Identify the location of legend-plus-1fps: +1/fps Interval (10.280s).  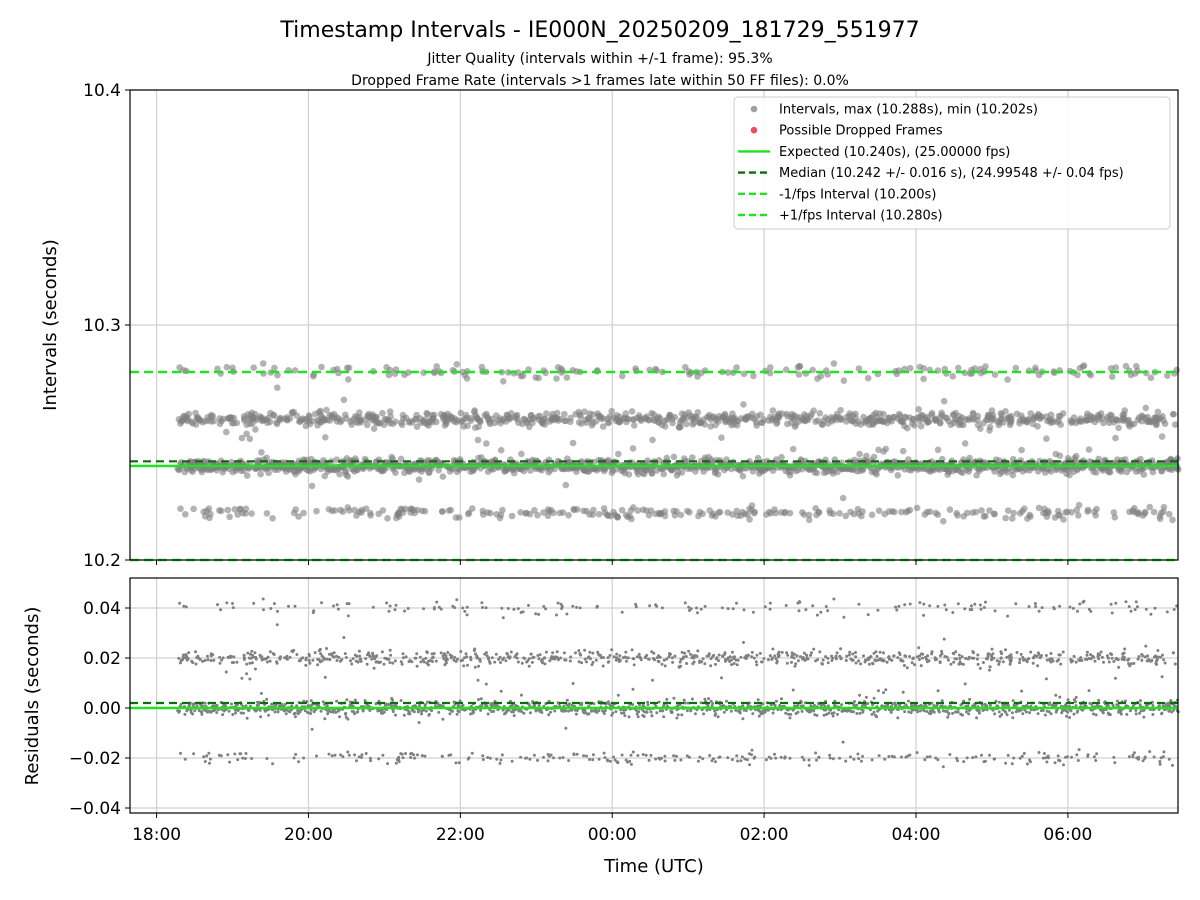
(840, 216).